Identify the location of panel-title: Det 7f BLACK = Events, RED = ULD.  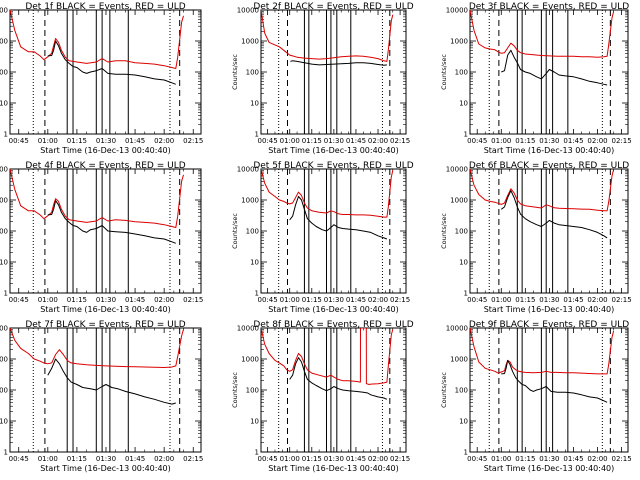
(105, 325).